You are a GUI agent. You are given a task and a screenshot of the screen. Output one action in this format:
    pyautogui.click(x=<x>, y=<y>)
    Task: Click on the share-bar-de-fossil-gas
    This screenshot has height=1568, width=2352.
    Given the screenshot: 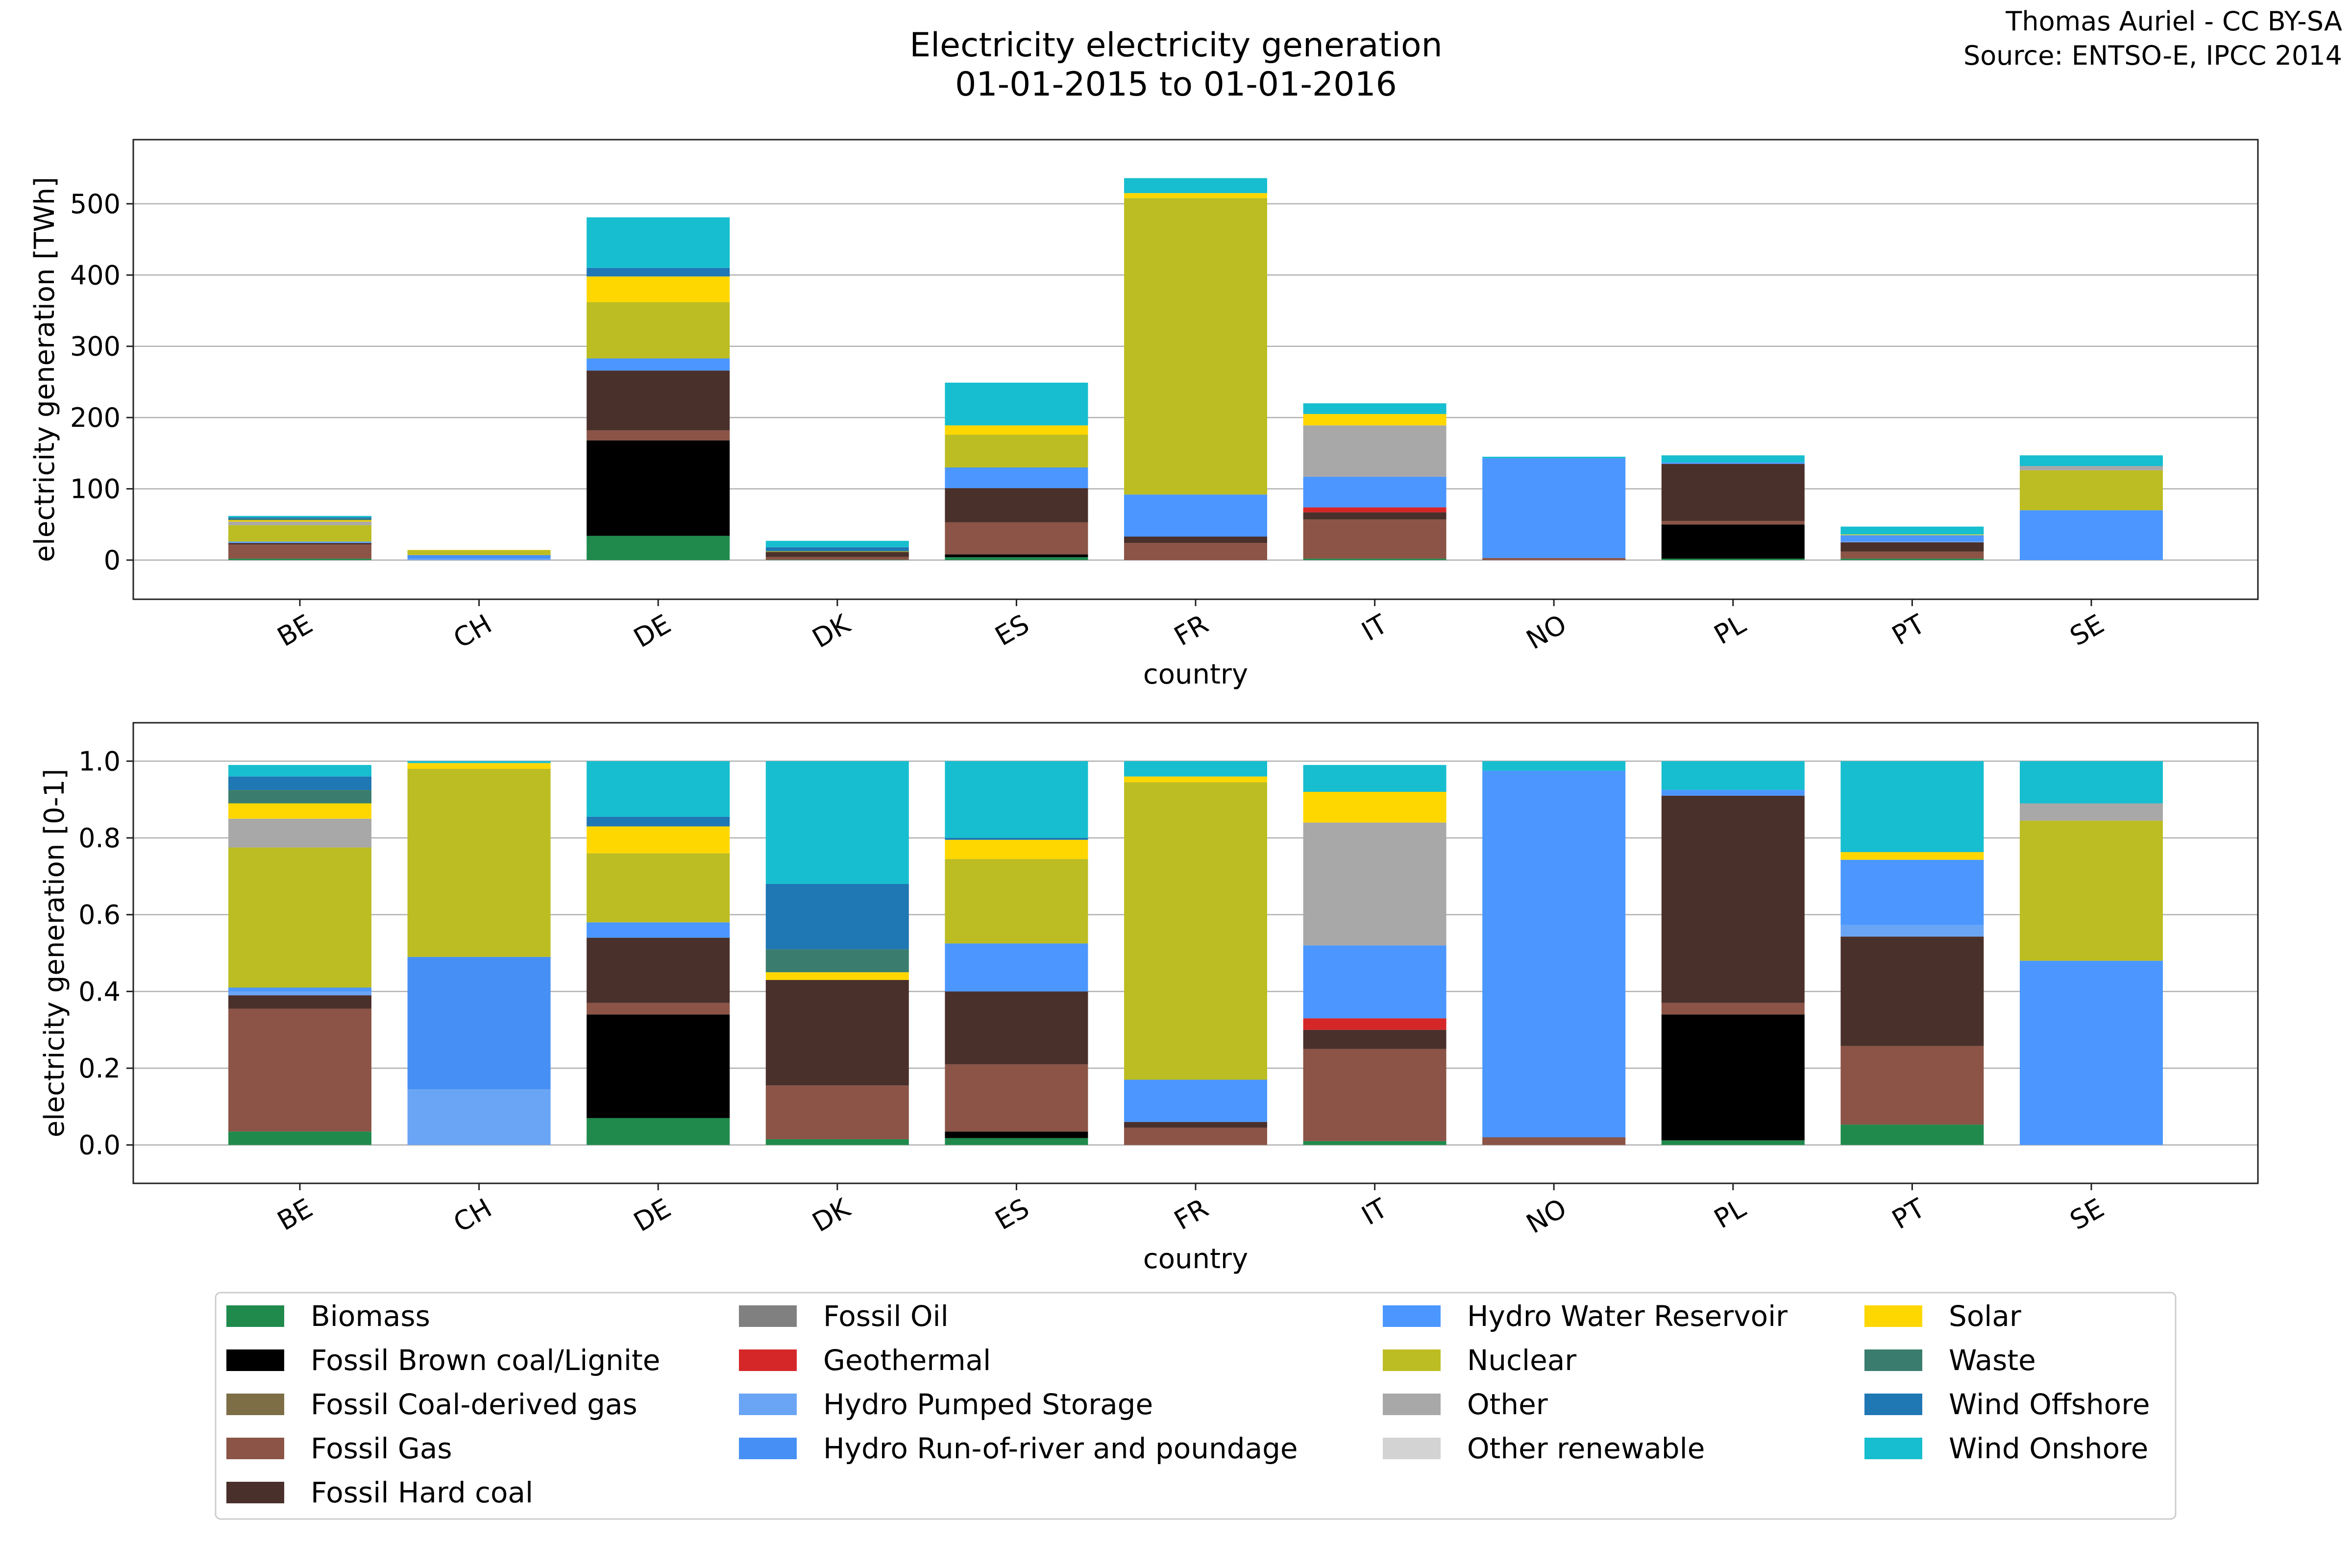 What is the action you would take?
    pyautogui.click(x=658, y=1009)
    